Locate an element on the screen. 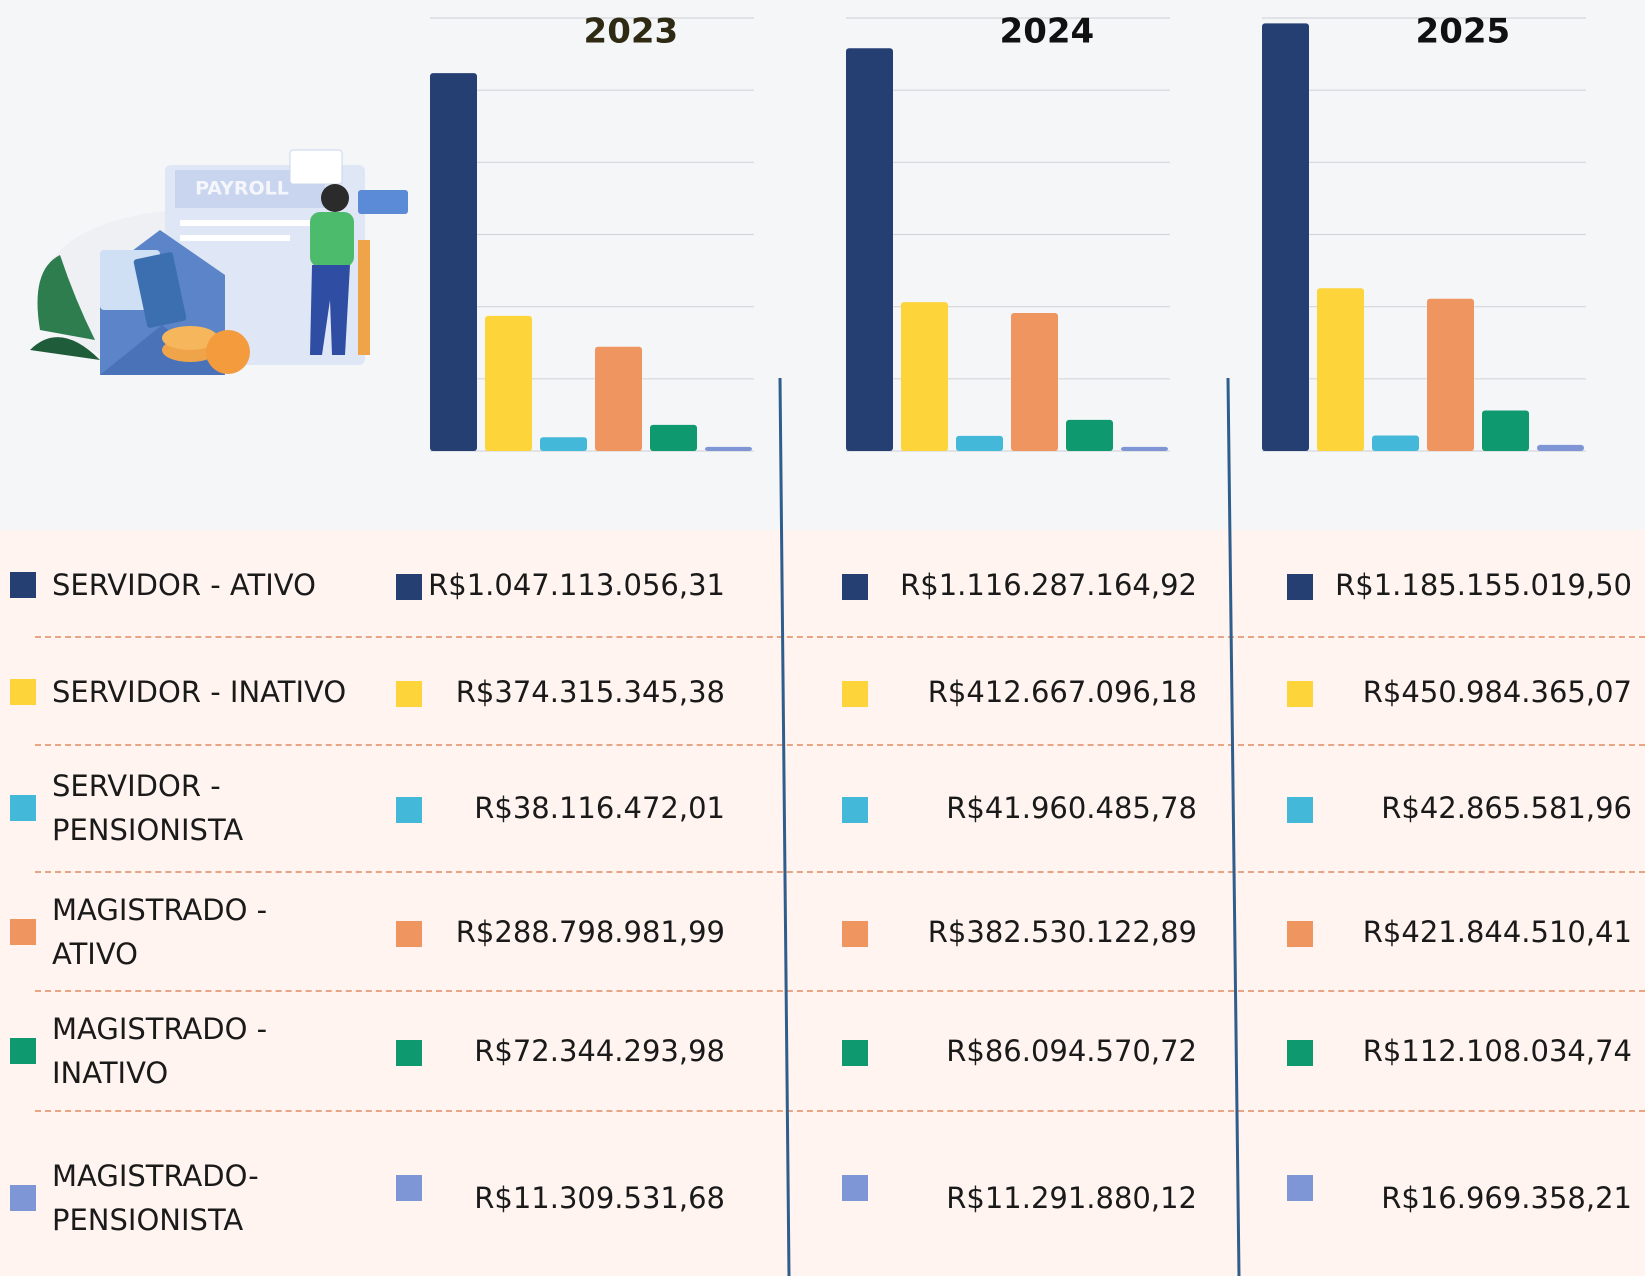  value-label: R$42.865.581,96 is located at coordinates (1506, 808).